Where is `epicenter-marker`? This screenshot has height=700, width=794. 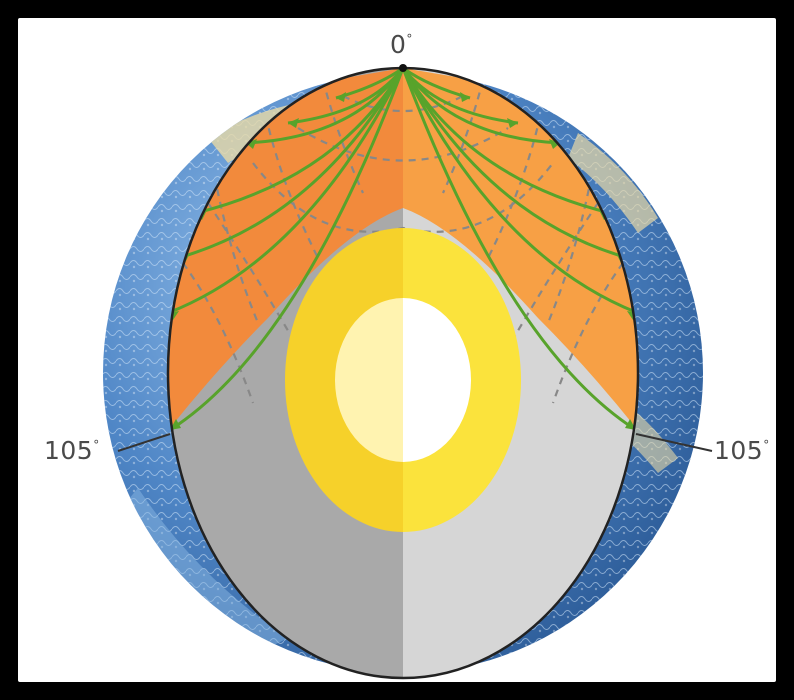
epicenter-marker is located at coordinates (403, 68).